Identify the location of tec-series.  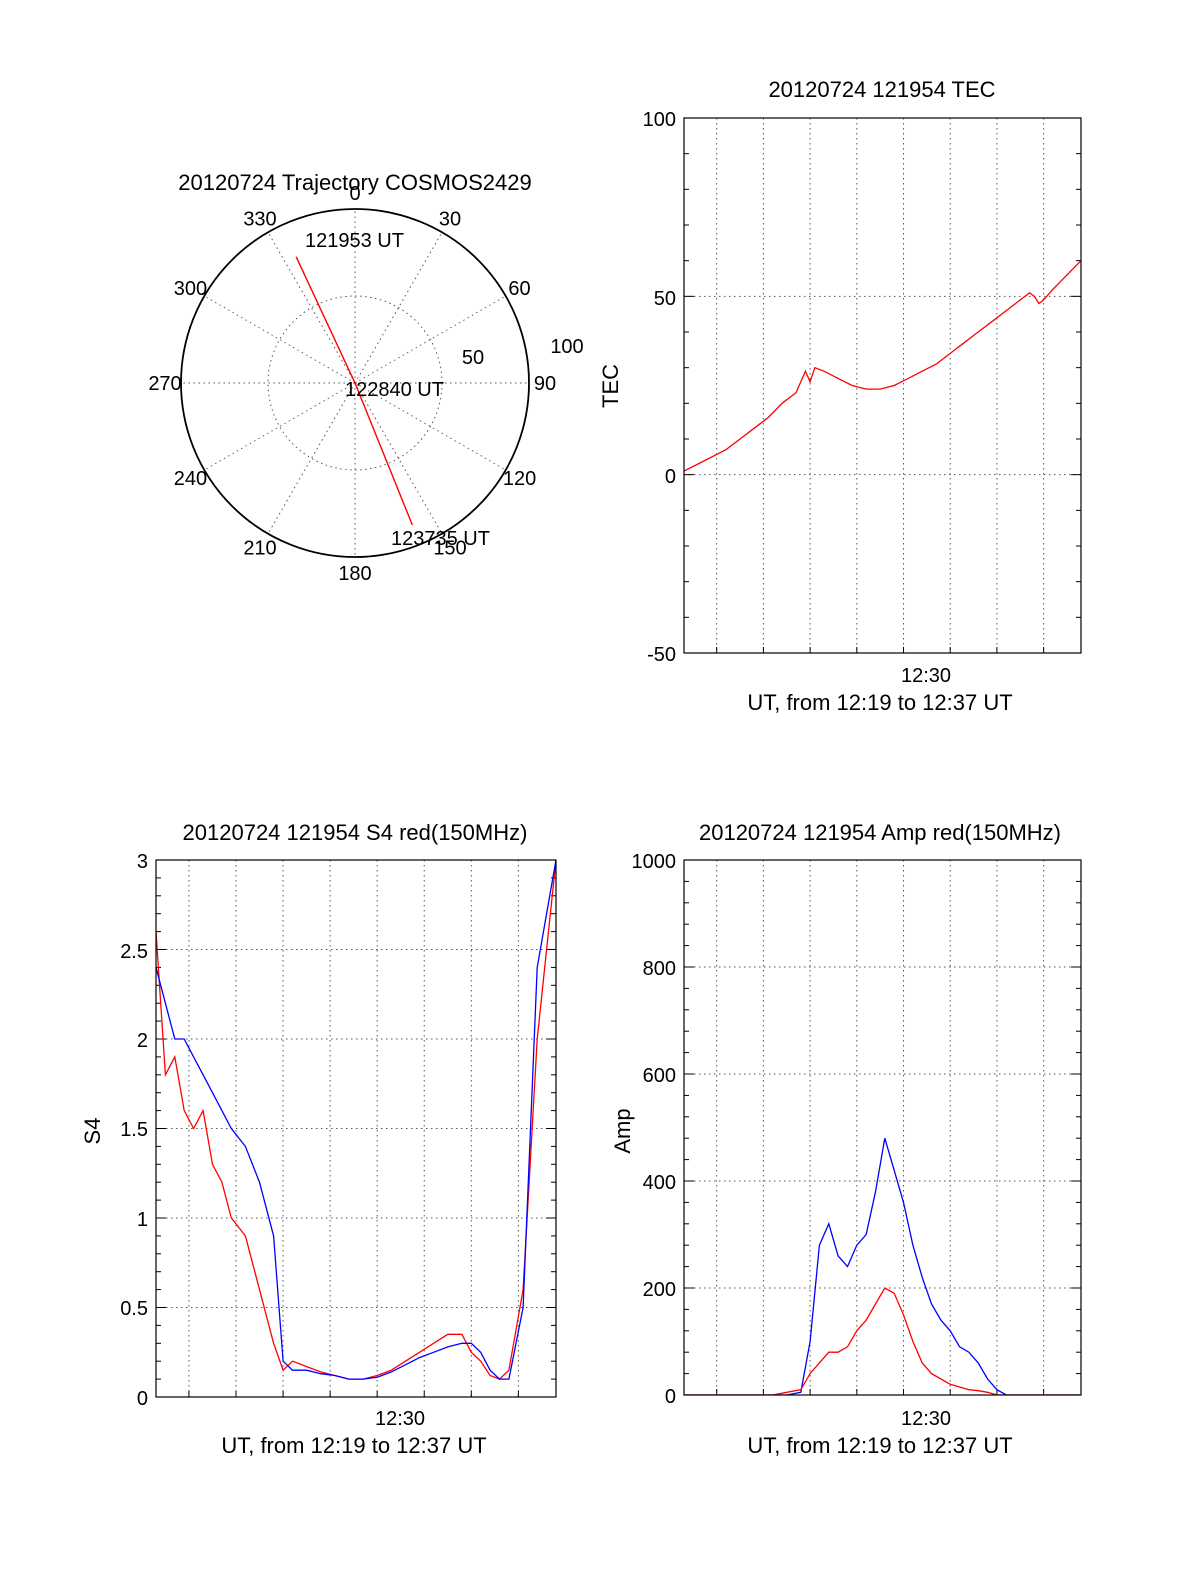
(882, 366).